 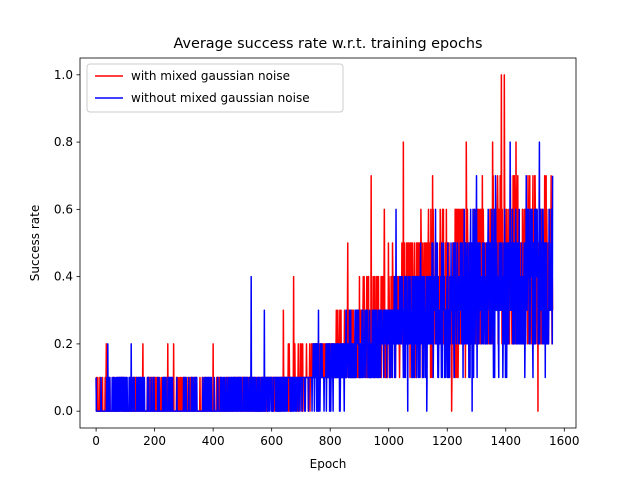 I want to click on y-tick-label: 1.0, so click(x=63, y=75).